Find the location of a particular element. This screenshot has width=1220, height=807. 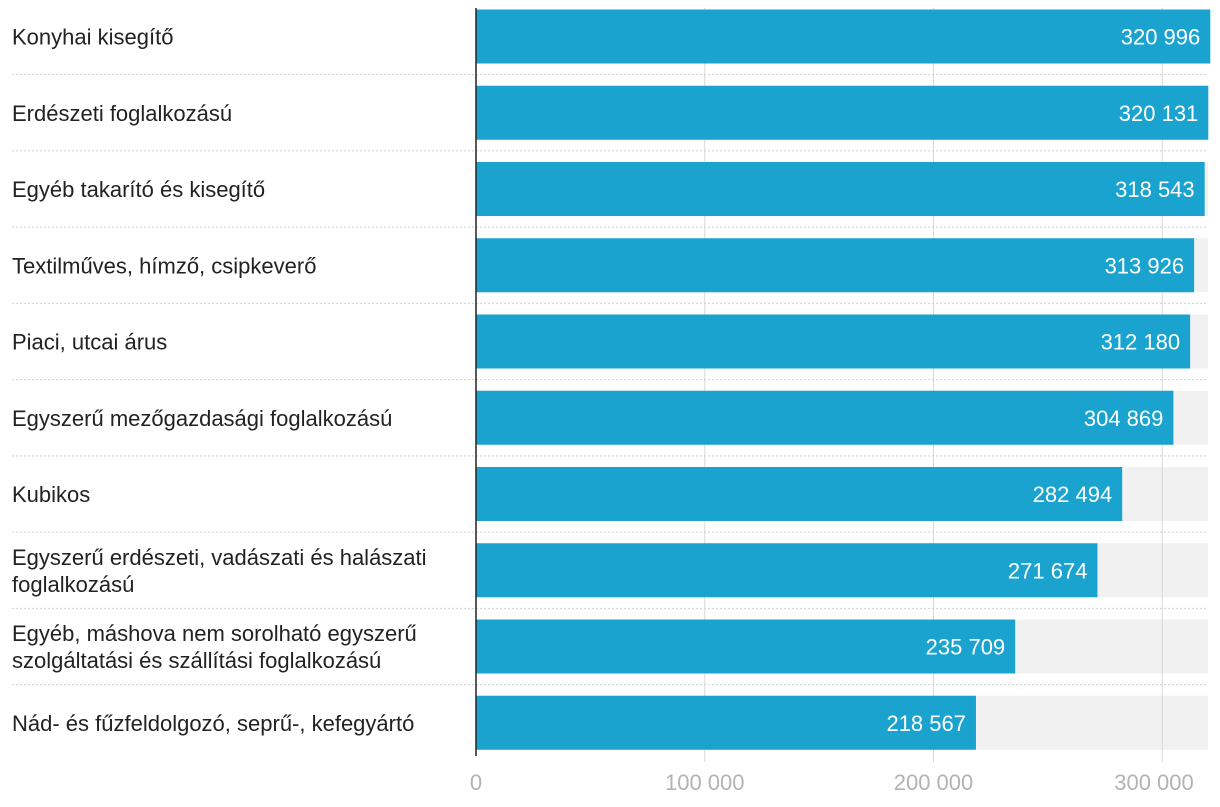

bar-value-label: 282 494 is located at coordinates (1073, 494).